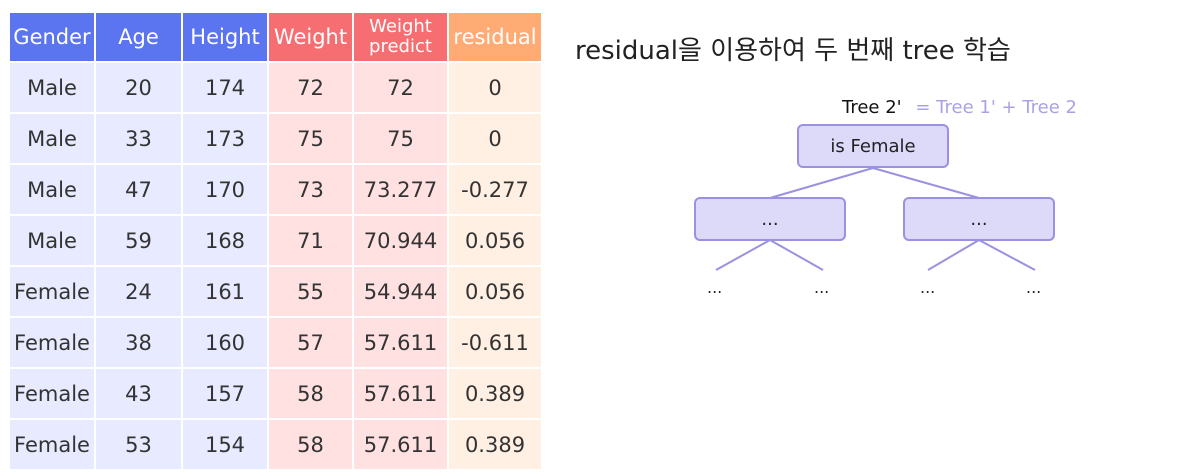 The image size is (1177, 476). Describe the element at coordinates (310, 139) in the screenshot. I see `cell-weight: 75` at that location.